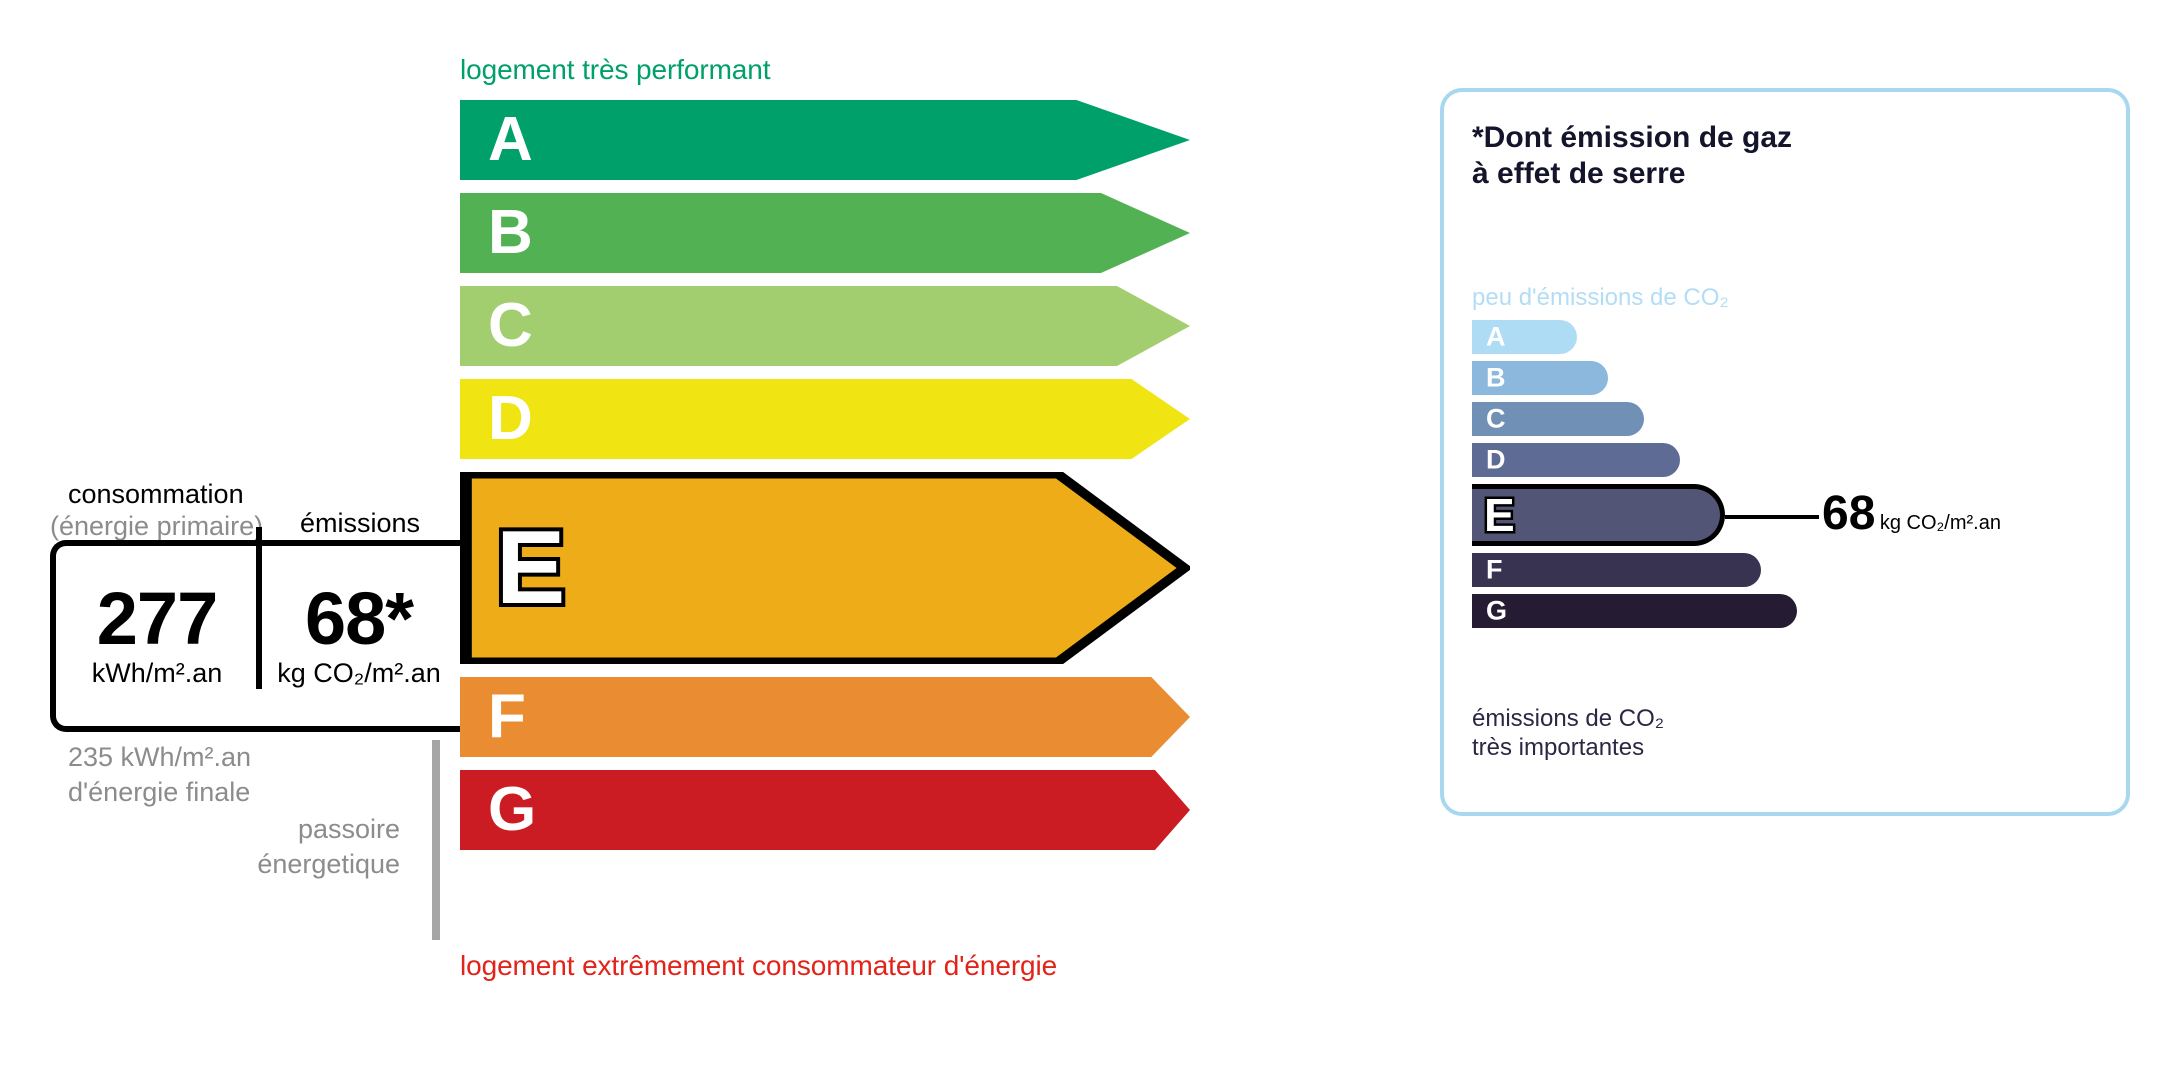 This screenshot has height=1079, width=2169. I want to click on arrow-shape-f, so click(825, 717).